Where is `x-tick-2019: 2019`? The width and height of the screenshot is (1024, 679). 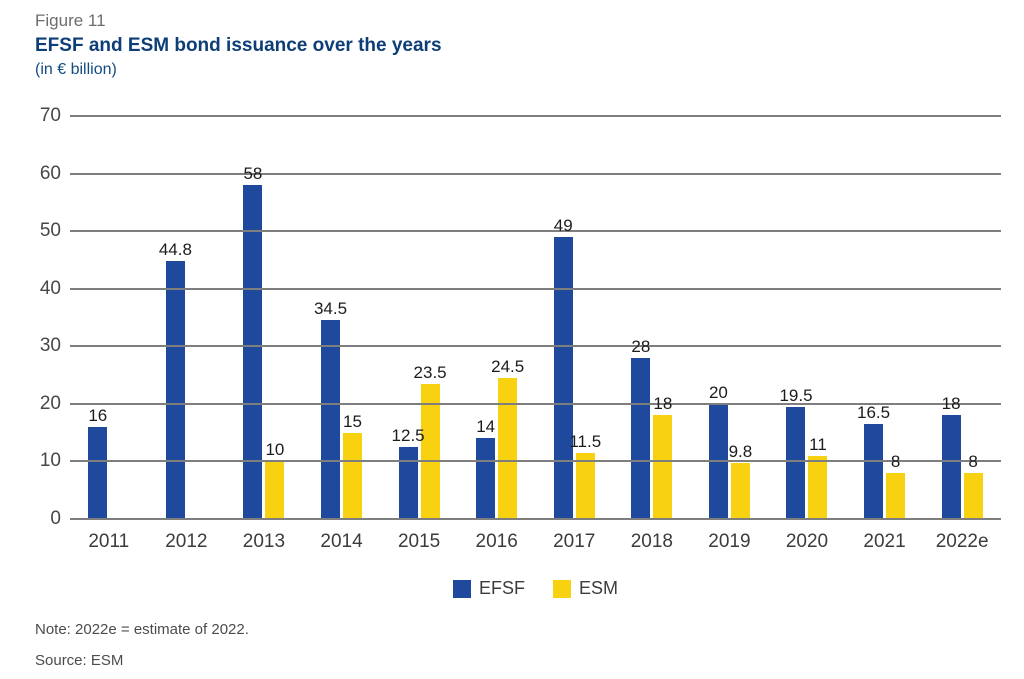
x-tick-2019: 2019 is located at coordinates (729, 541).